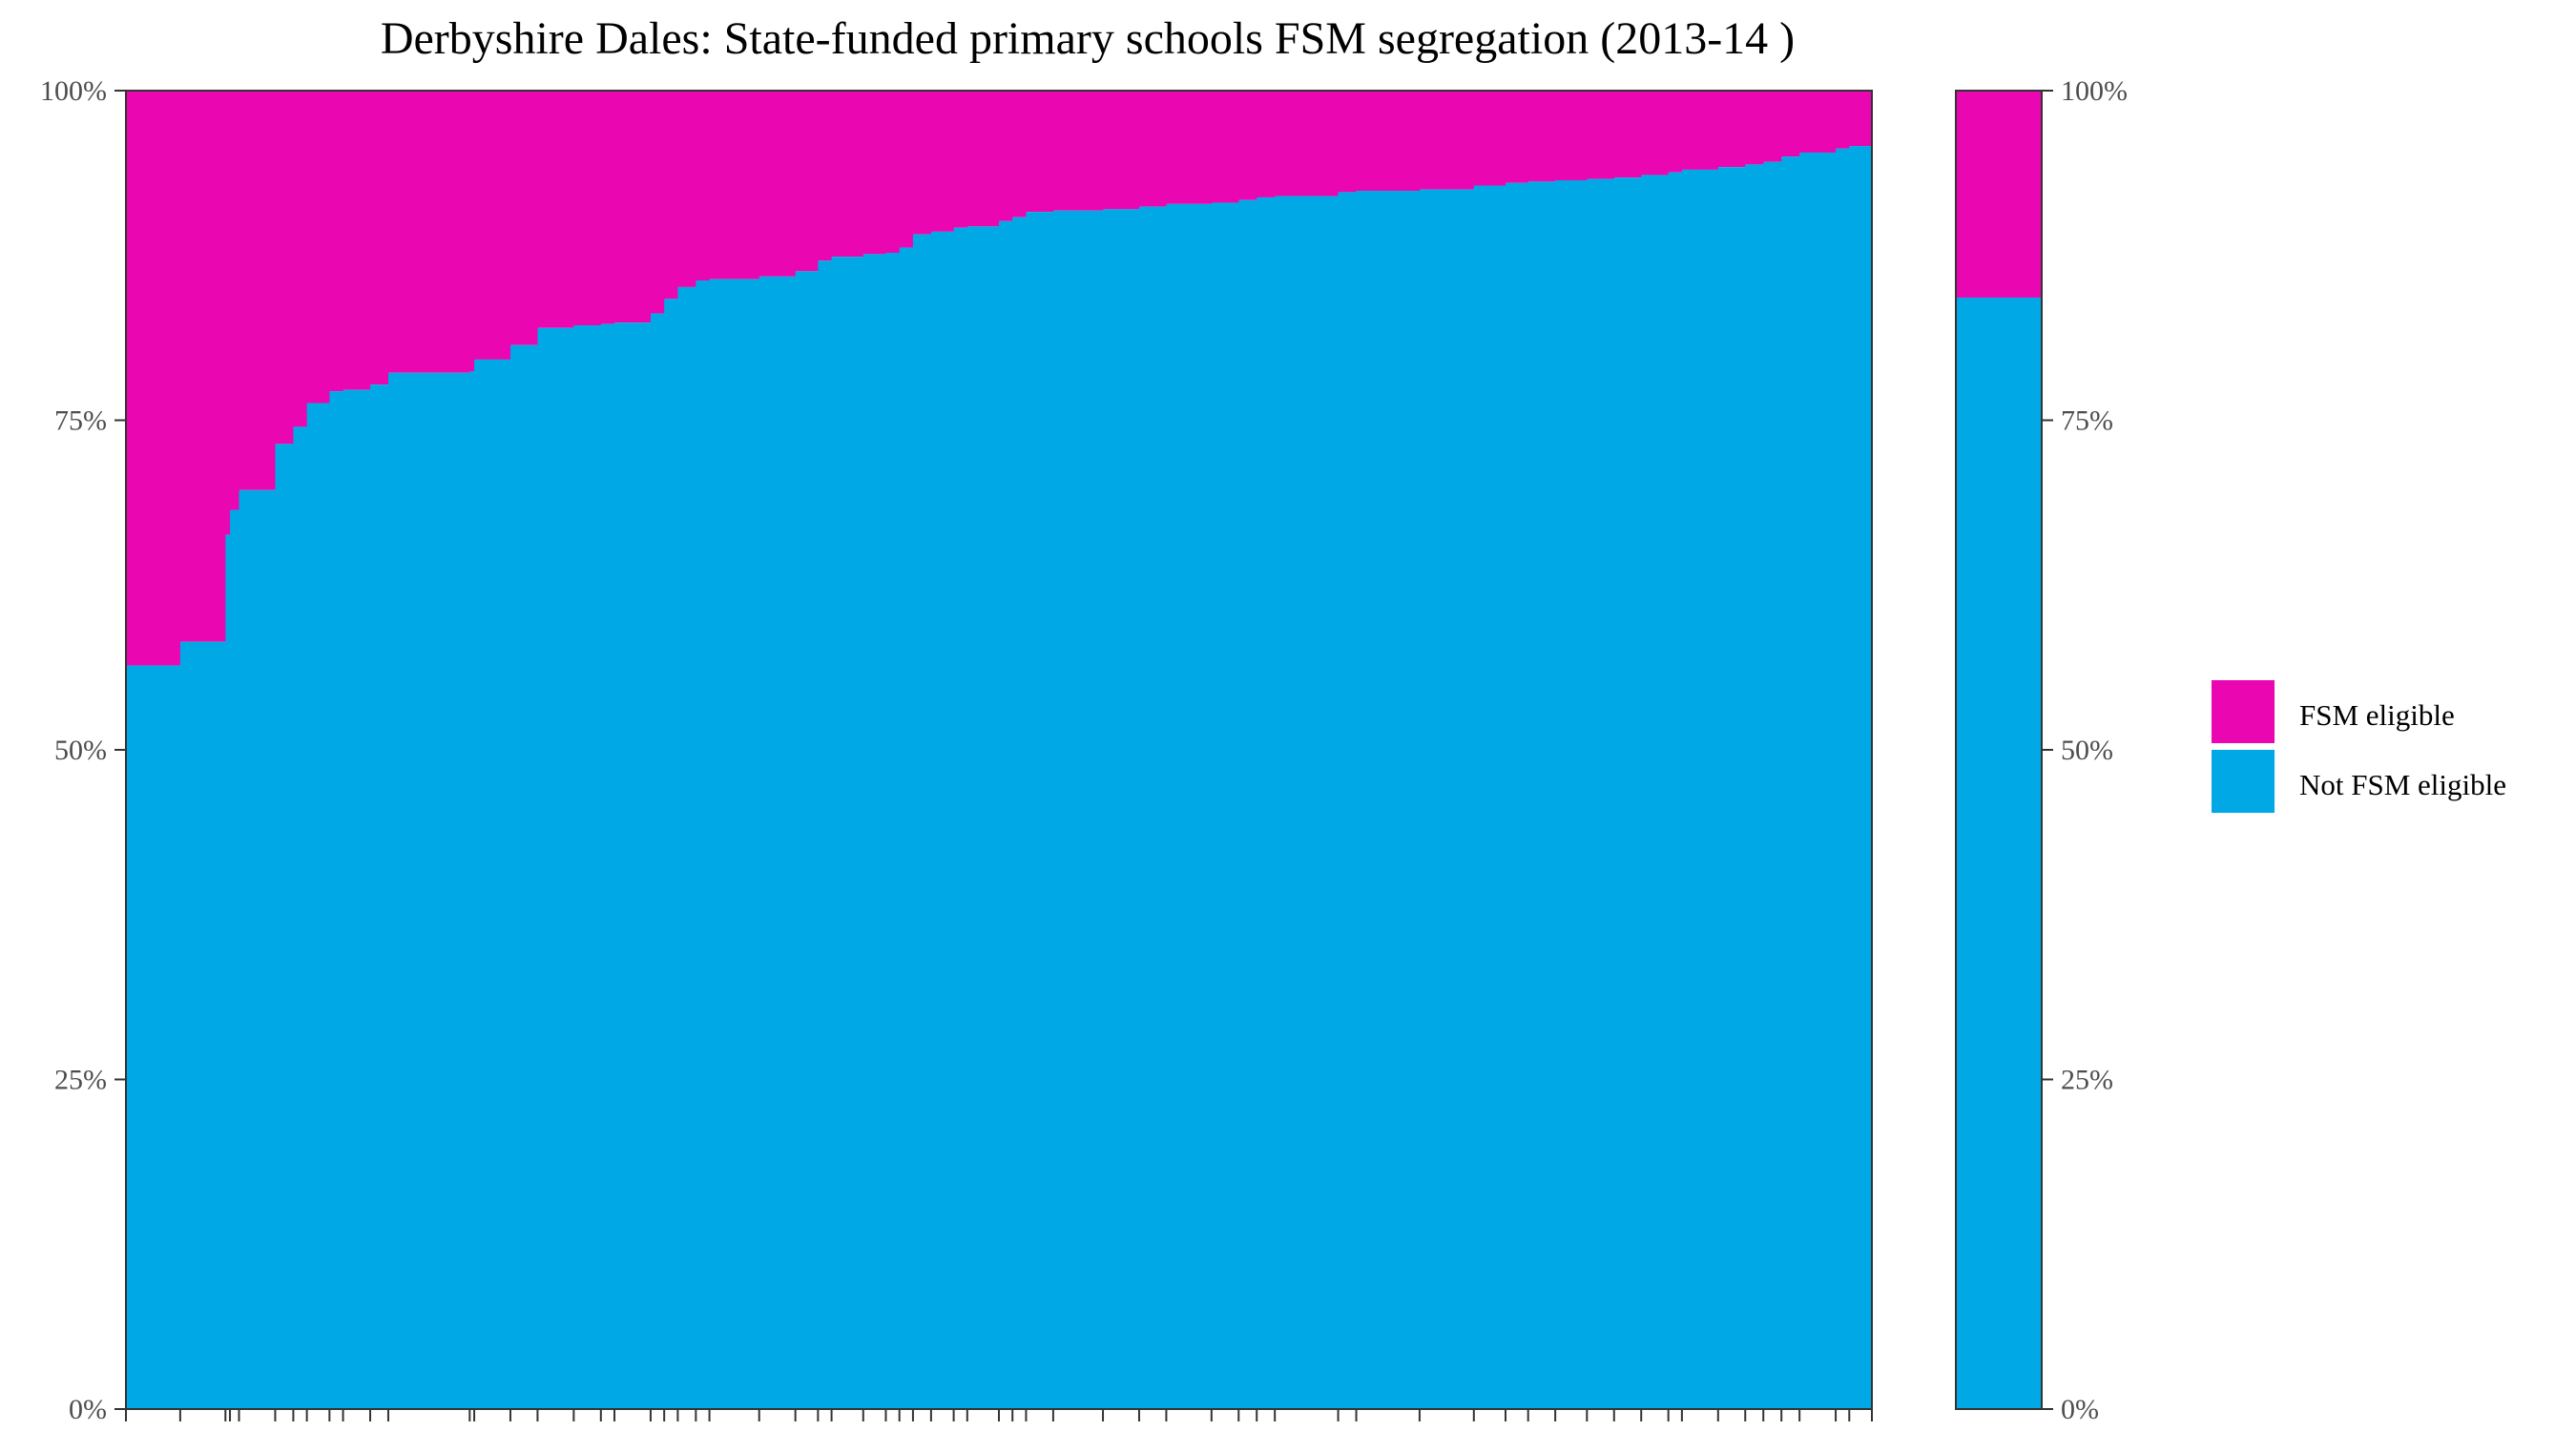 This screenshot has height=1431, width=2576. What do you see at coordinates (80, 421) in the screenshot?
I see `left-y-tick-label: 75%` at bounding box center [80, 421].